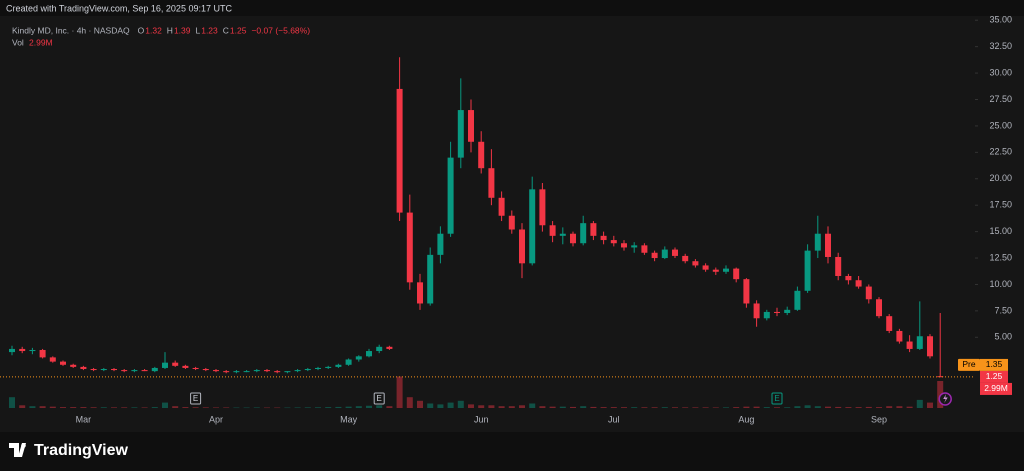 The image size is (1024, 471). I want to click on pre-price: 1.35, so click(994, 364).